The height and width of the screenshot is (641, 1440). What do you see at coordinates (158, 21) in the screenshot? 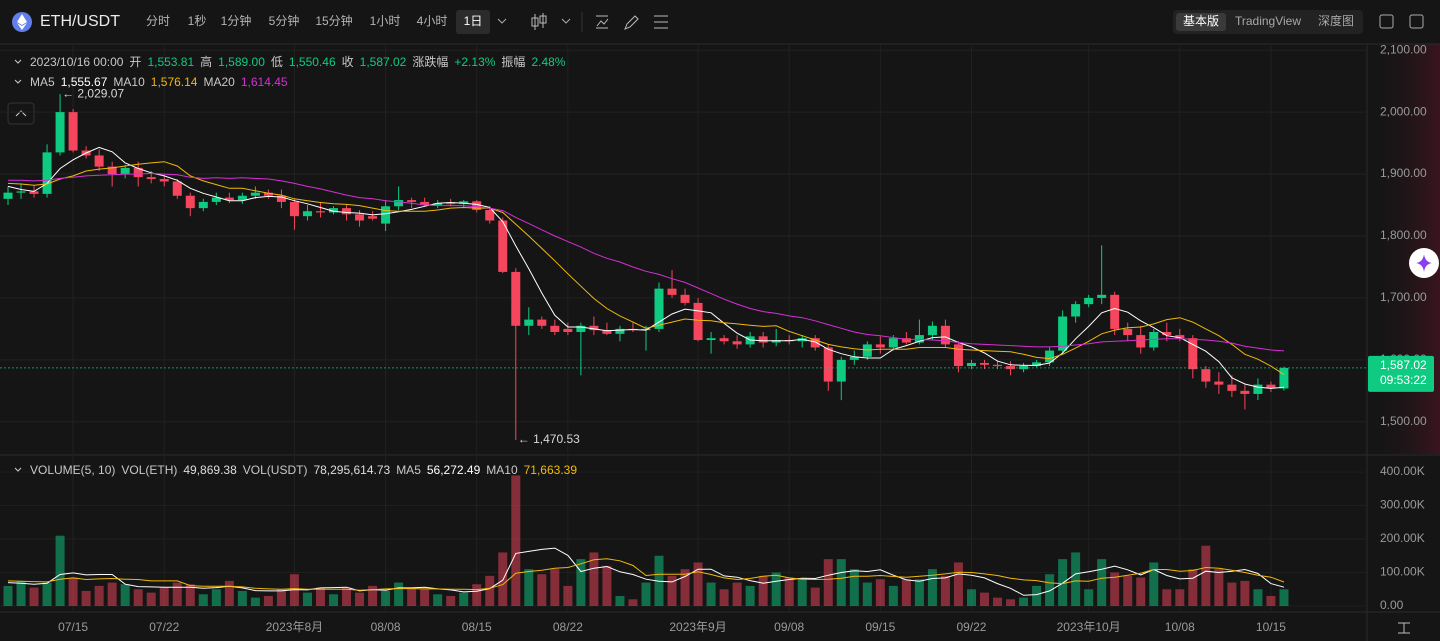
I see `interval-tab: 分时` at bounding box center [158, 21].